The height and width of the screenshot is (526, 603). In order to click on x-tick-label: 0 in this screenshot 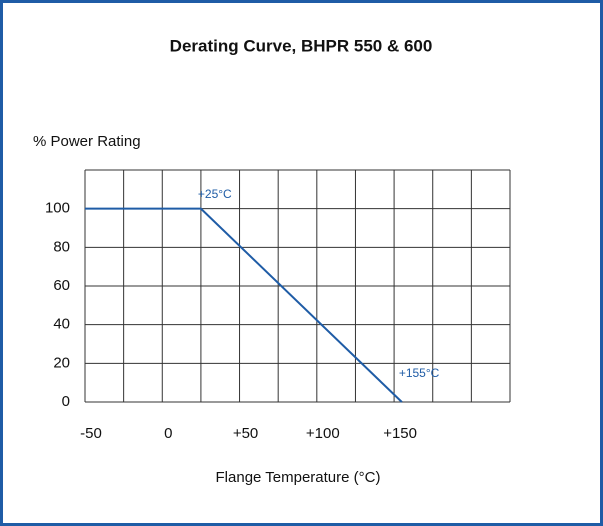, I will do `click(168, 433)`.